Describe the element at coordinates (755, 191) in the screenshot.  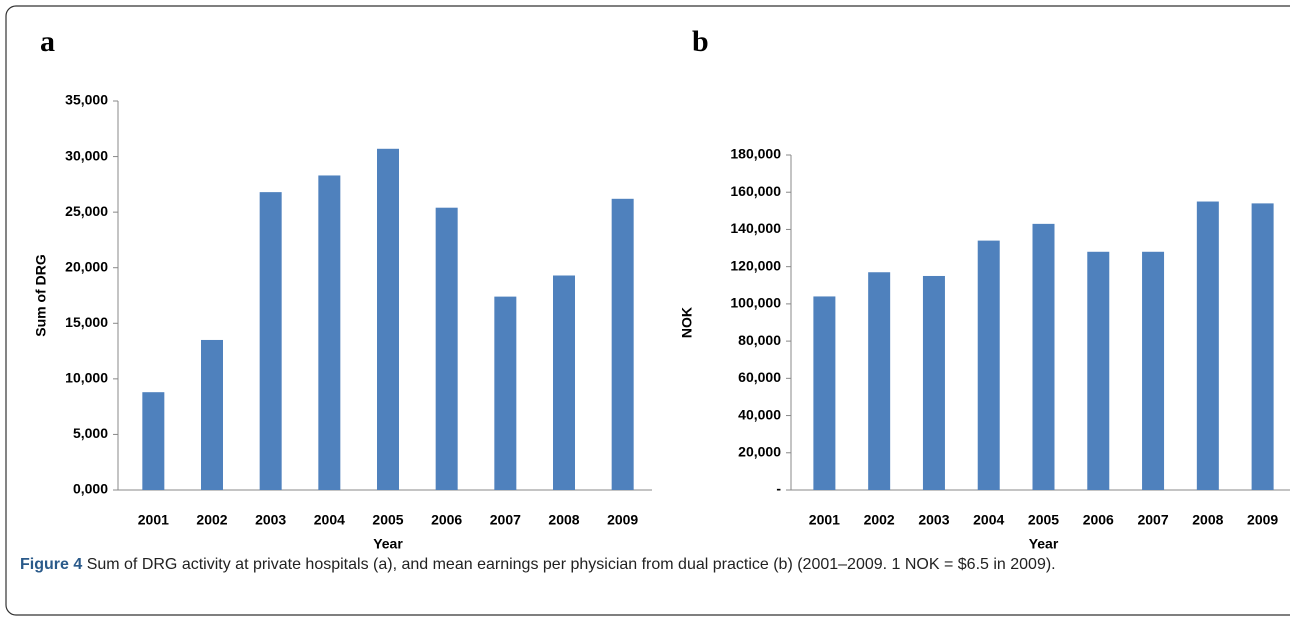
I see `y-tick-label: 160,000` at that location.